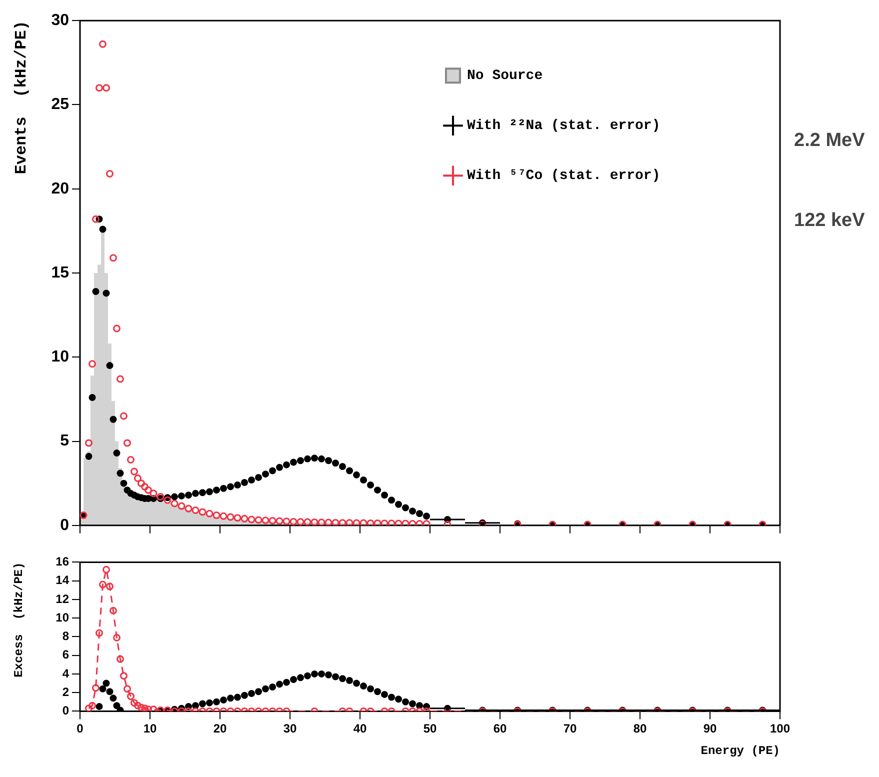  What do you see at coordinates (220, 729) in the screenshot?
I see `x-tick-label: 20` at bounding box center [220, 729].